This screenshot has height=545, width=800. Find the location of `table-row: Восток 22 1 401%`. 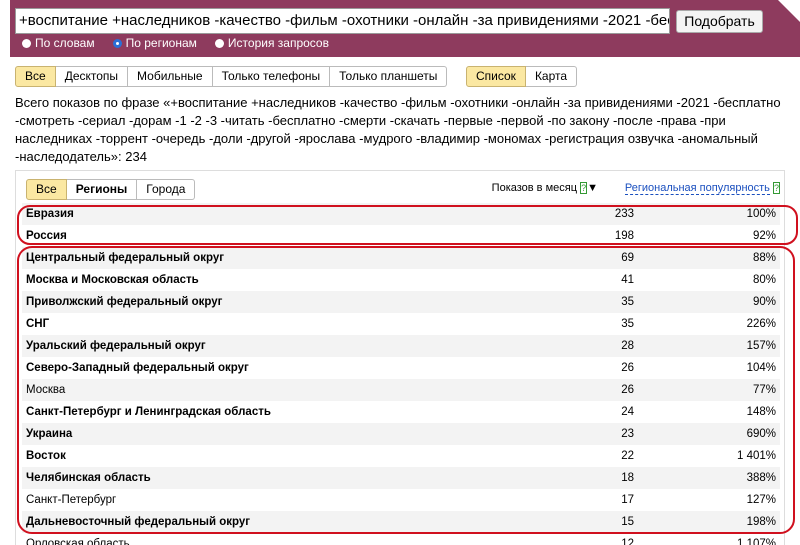

table-row: Восток 22 1 401% is located at coordinates (401, 456).